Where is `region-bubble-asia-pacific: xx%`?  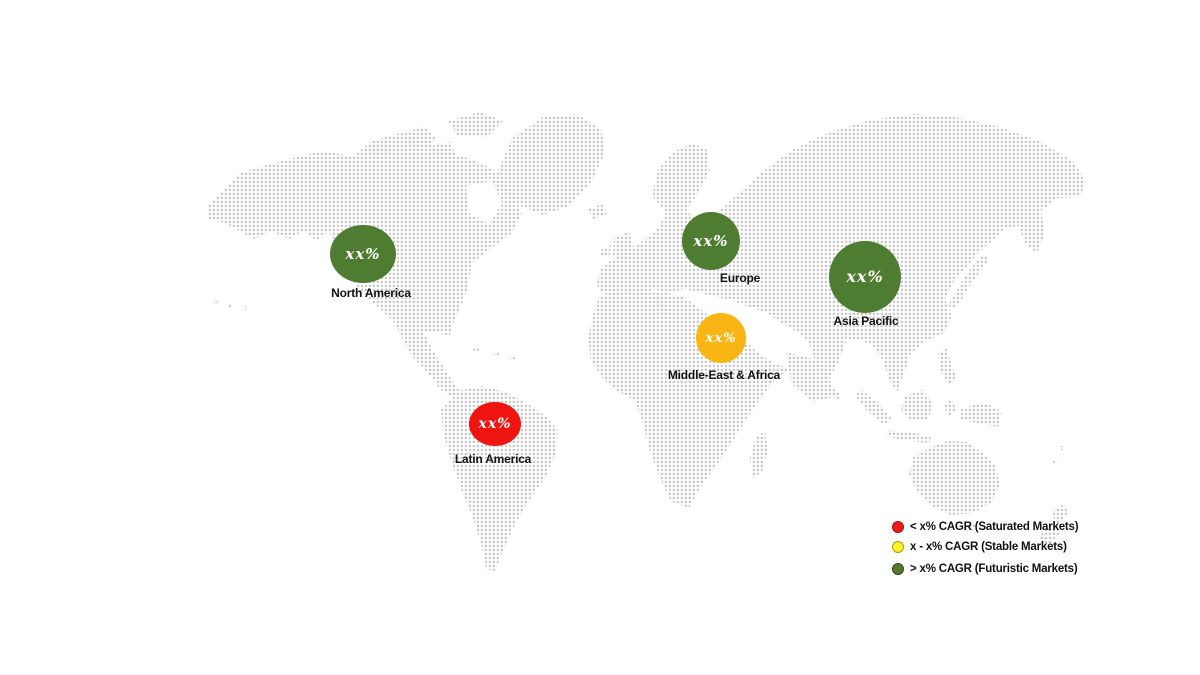
region-bubble-asia-pacific: xx% is located at coordinates (865, 277).